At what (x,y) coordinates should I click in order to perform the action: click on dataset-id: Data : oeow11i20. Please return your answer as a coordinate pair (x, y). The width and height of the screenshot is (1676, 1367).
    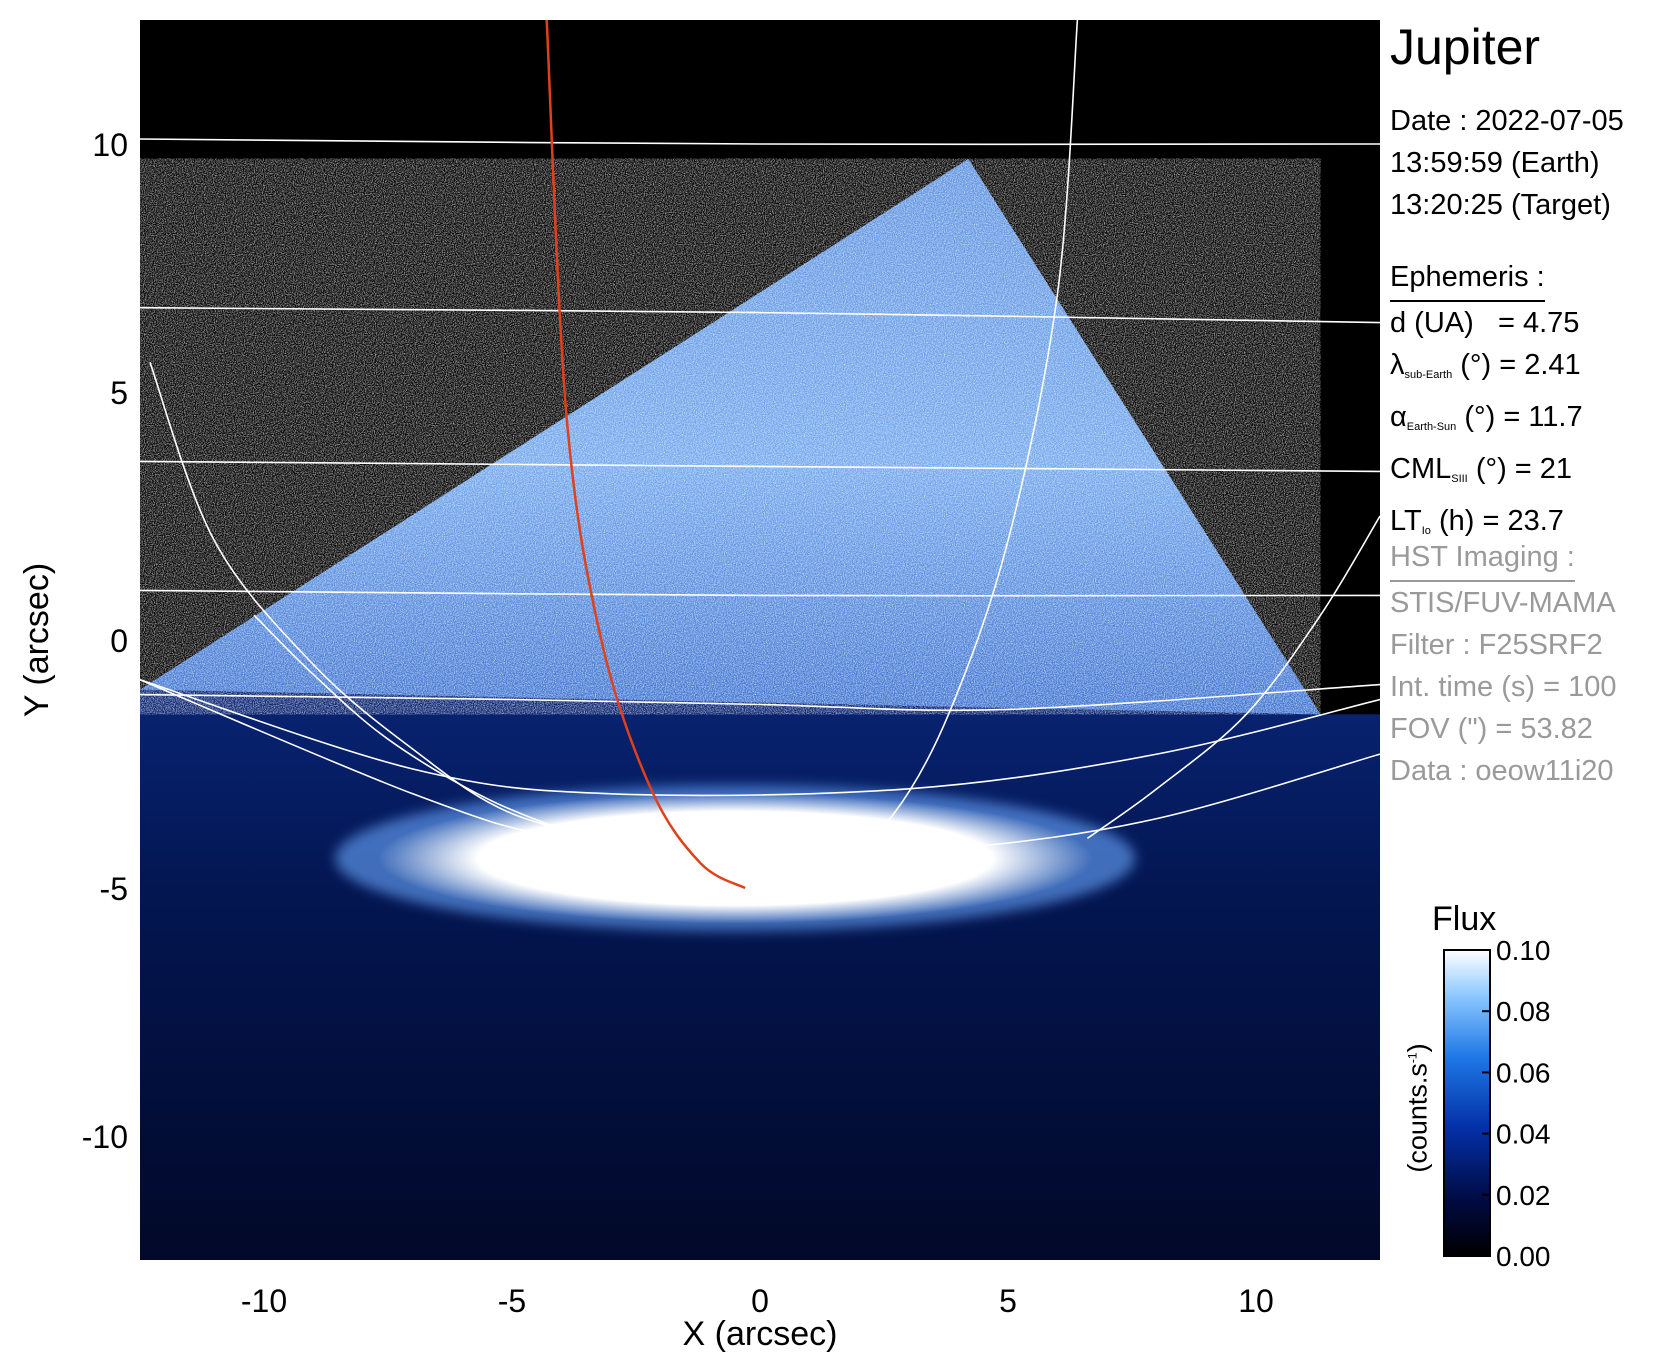
    Looking at the image, I should click on (1502, 771).